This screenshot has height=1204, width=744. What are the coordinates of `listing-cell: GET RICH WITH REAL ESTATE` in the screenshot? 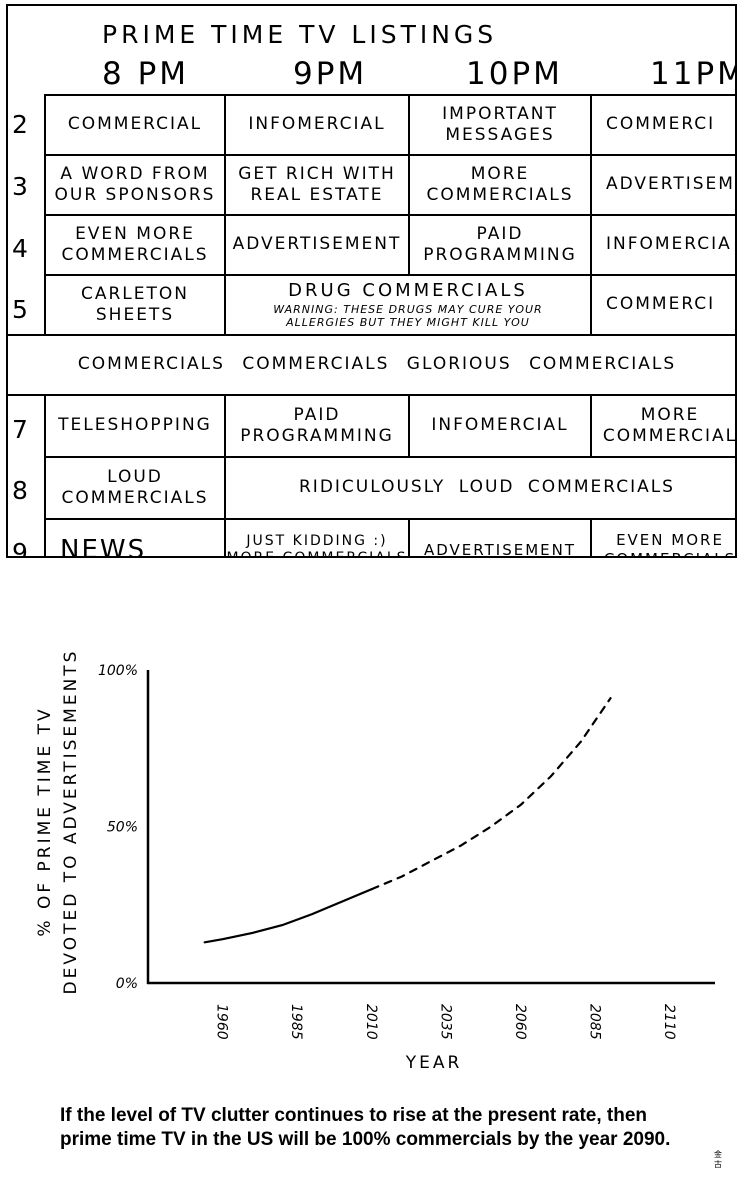 It's located at (317, 185).